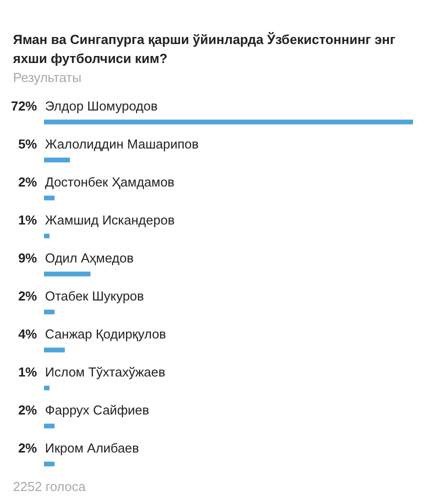 This screenshot has width=430, height=502. I want to click on chart-title: Яман ва Сингапурга қарши ўйинларда Ўзбекистоннинг энг яхши футболчиси ким?, so click(204, 49).